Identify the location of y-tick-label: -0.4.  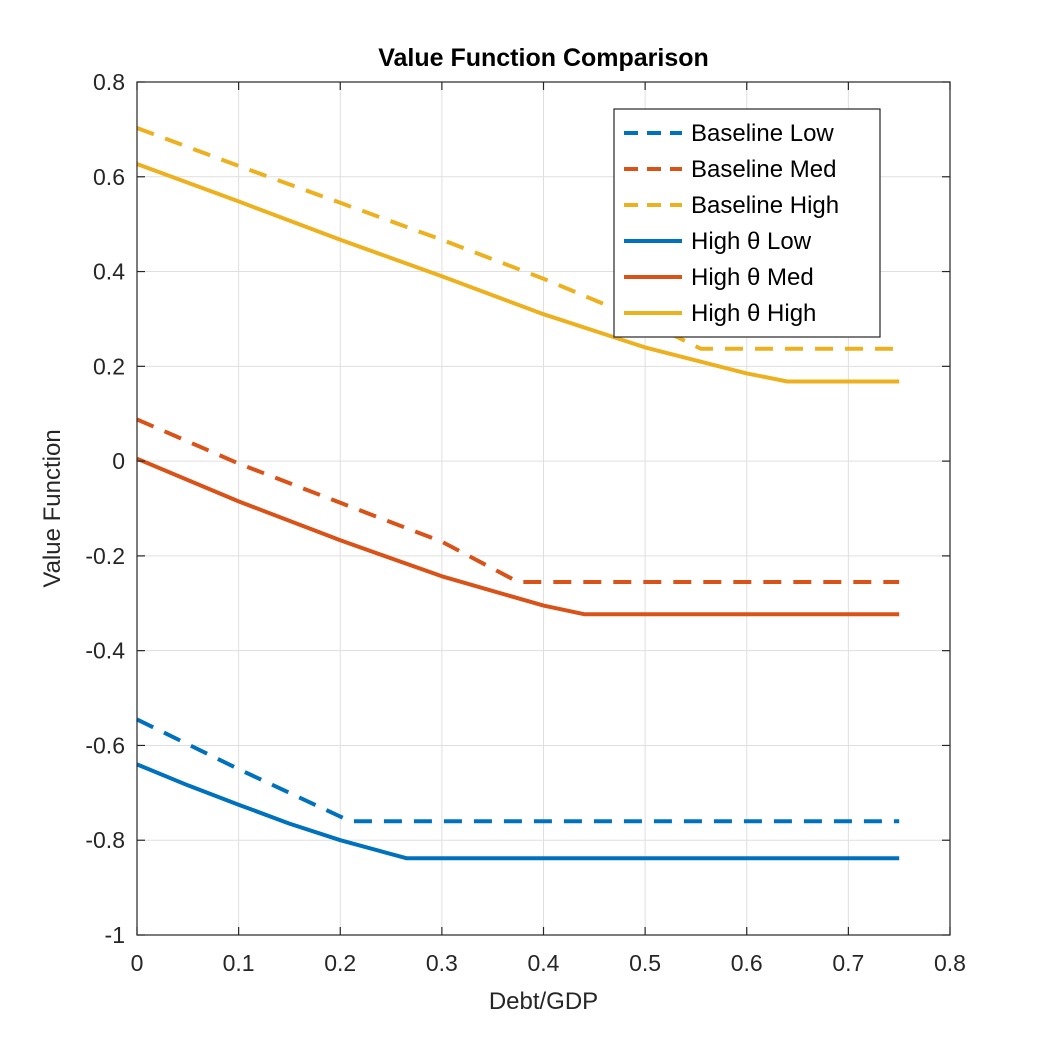
(105, 651).